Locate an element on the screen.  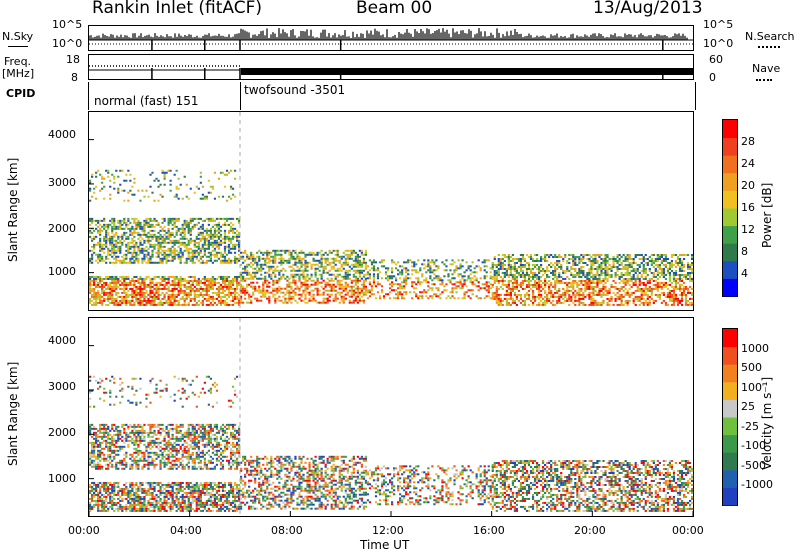
velocity-ytick-3000: 3000 is located at coordinates (62, 386).